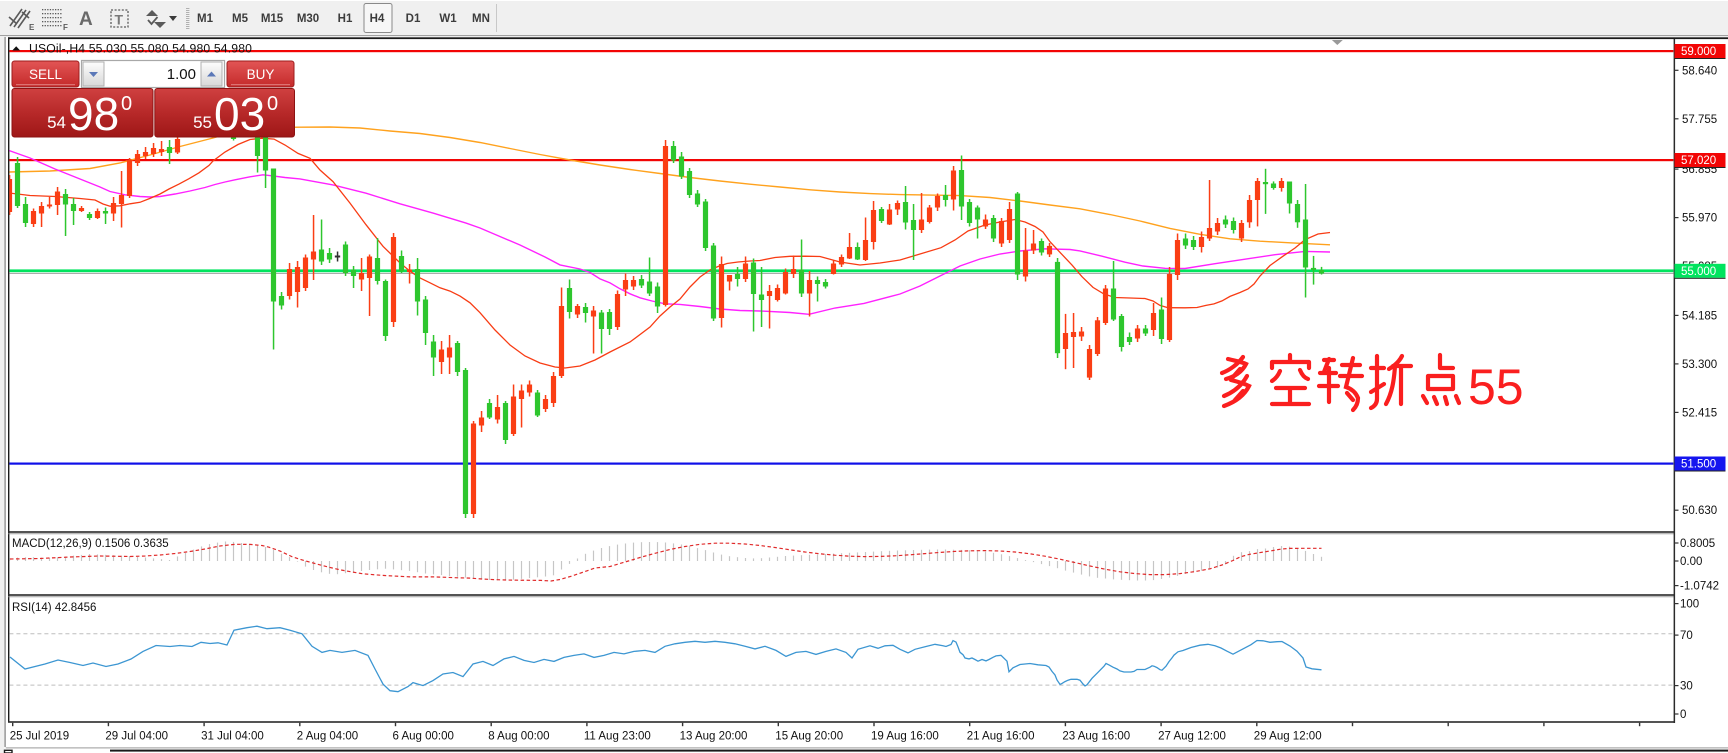 The width and height of the screenshot is (1728, 753). What do you see at coordinates (1698, 52) in the screenshot?
I see `svg-text: 59.000` at bounding box center [1698, 52].